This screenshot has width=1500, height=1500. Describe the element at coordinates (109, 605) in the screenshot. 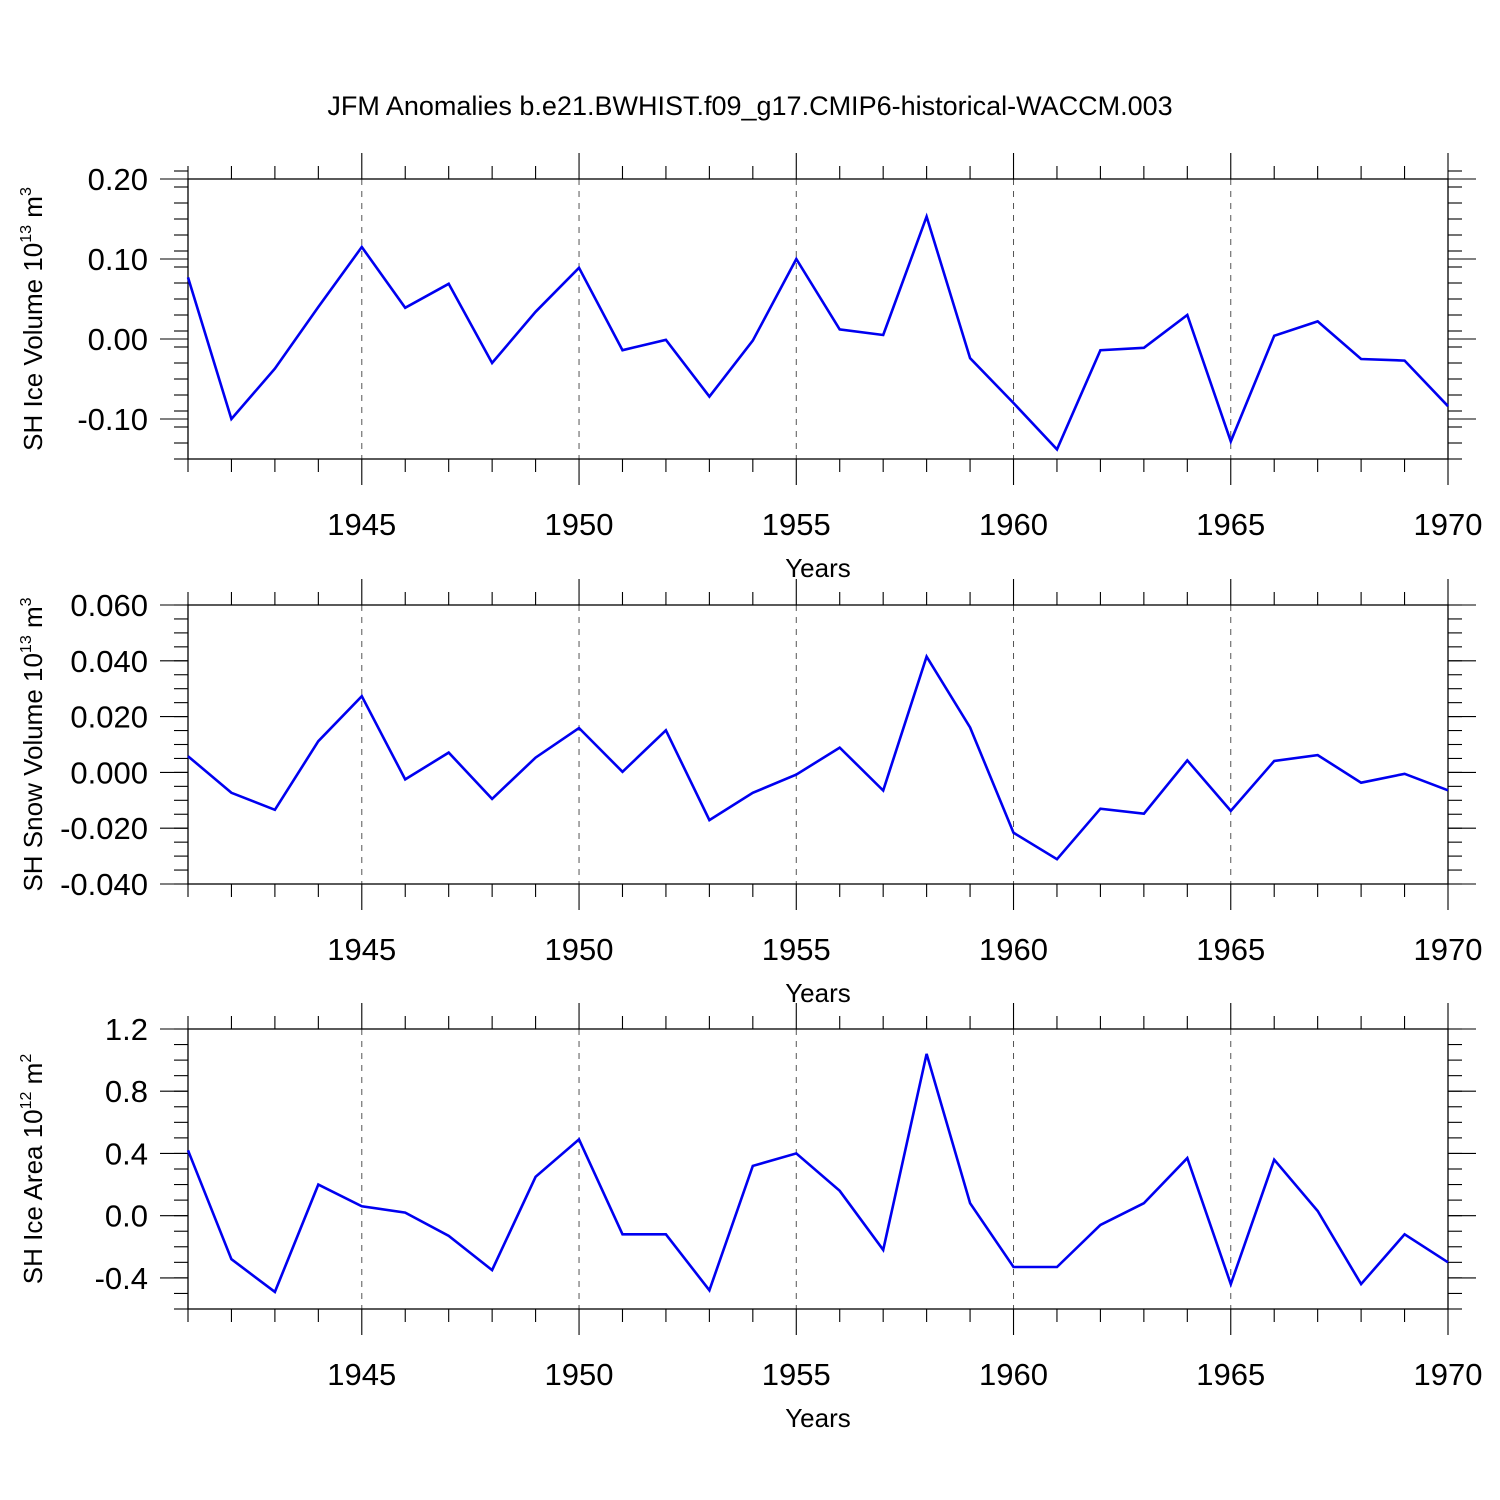

I see `y-tick-label: 0.060` at that location.